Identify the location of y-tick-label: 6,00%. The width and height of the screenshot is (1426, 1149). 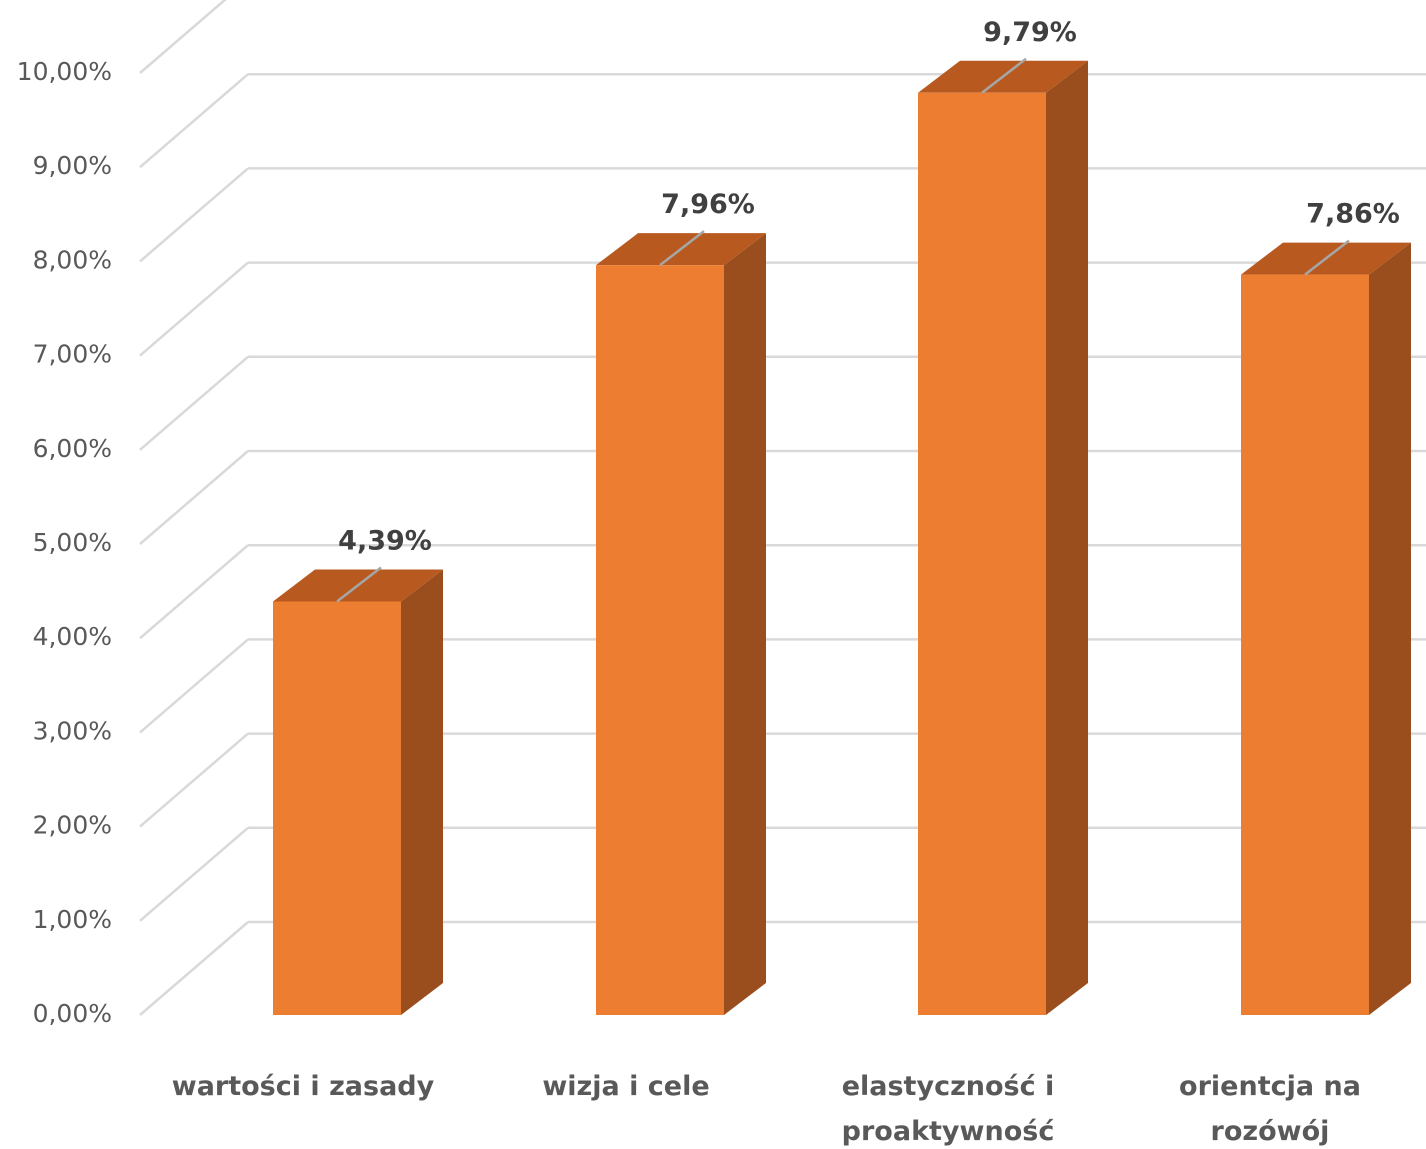
(72, 448).